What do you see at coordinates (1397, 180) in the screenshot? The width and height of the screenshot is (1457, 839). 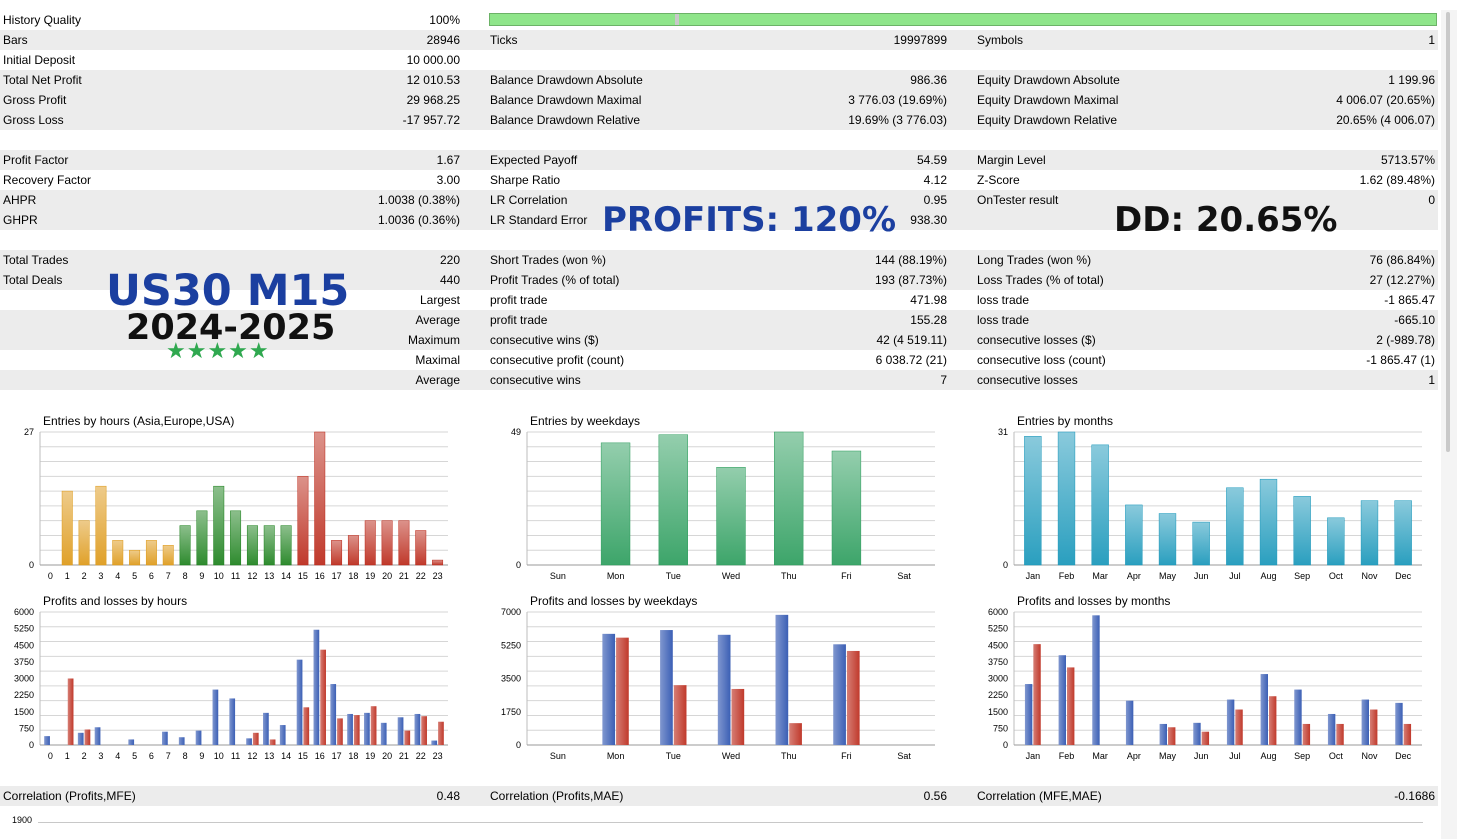 I see `z-score-value: 1.62 (89.48%)` at bounding box center [1397, 180].